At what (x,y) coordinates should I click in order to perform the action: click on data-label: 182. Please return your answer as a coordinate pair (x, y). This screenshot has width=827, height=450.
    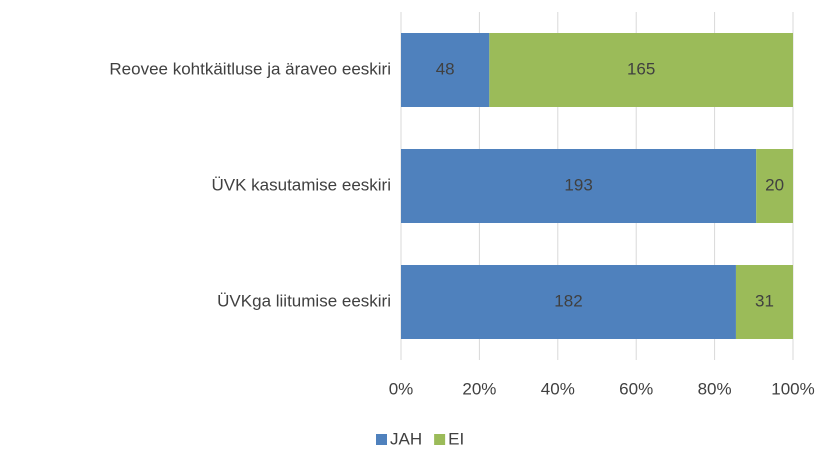
    Looking at the image, I should click on (568, 300).